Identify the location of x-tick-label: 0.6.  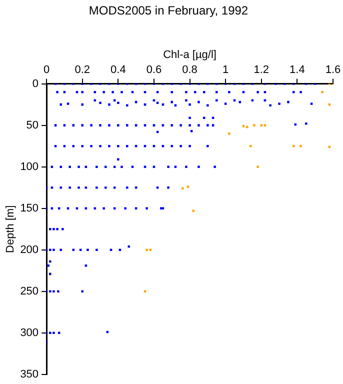
(154, 70).